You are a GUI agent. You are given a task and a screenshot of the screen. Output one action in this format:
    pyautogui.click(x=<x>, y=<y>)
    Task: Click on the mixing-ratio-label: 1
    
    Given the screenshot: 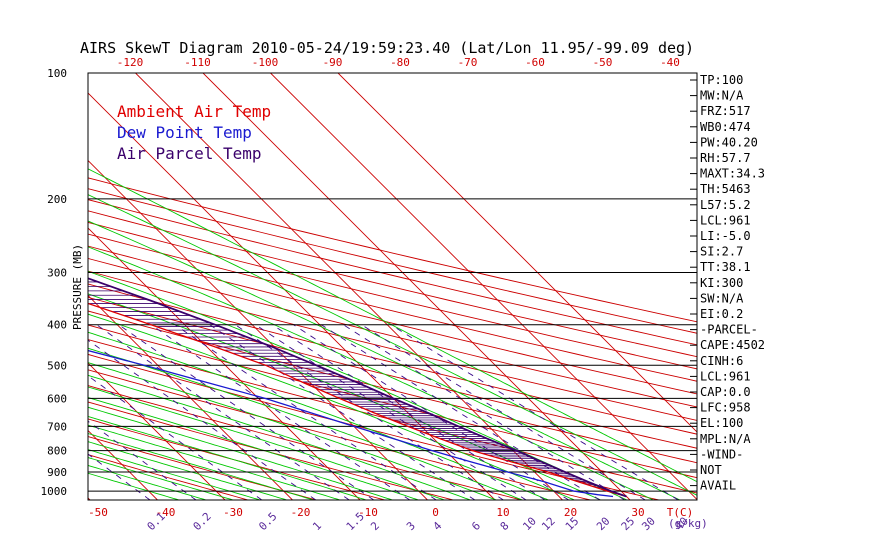 What is the action you would take?
    pyautogui.click(x=317, y=526)
    